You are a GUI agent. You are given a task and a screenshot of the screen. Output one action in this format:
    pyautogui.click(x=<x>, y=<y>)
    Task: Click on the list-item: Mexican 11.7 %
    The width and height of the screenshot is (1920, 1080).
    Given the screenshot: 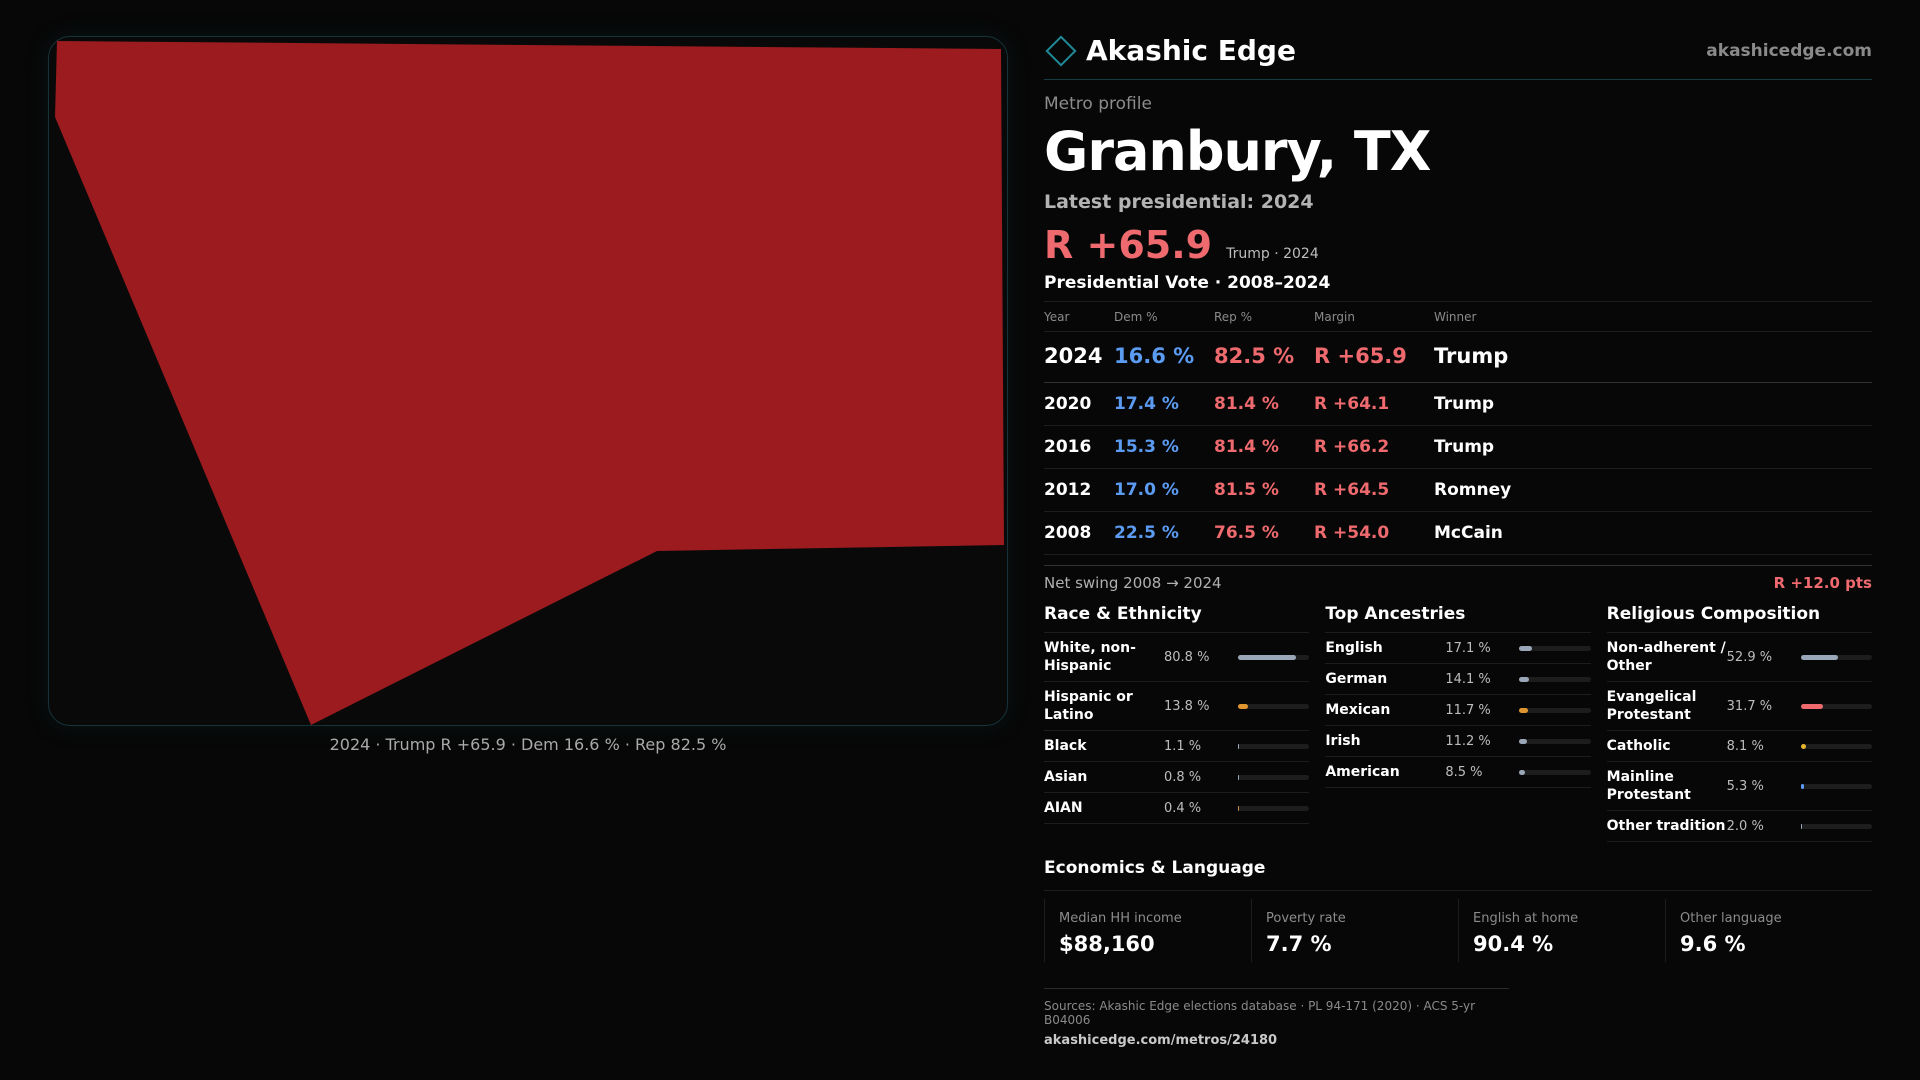 What is the action you would take?
    pyautogui.click(x=1458, y=710)
    